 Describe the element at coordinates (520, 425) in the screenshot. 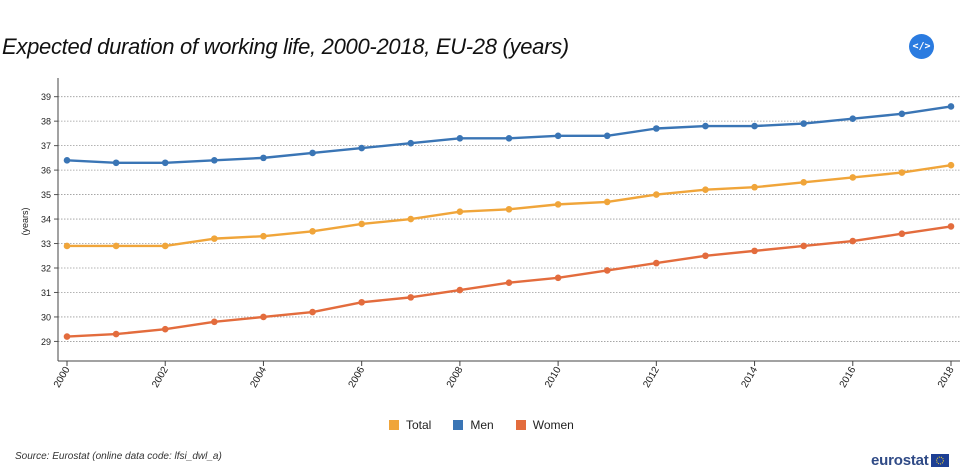

I see `legend-swatch-women` at that location.